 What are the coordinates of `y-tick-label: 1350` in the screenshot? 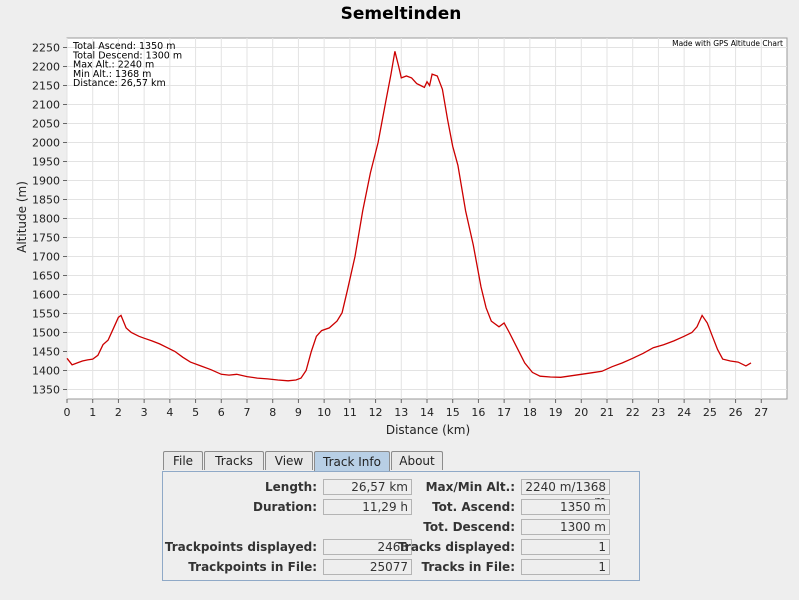 It's located at (46, 390).